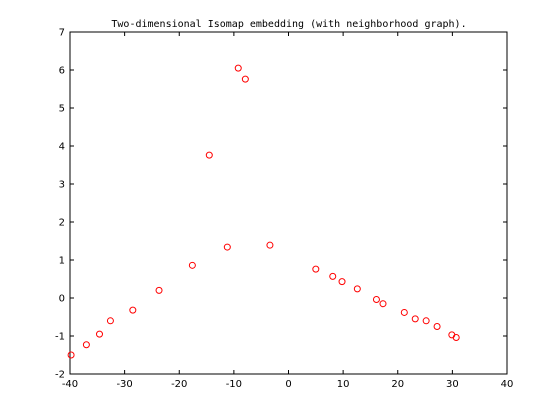 The width and height of the screenshot is (560, 420). Describe the element at coordinates (62, 33) in the screenshot. I see `y-tick-label: 7` at that location.